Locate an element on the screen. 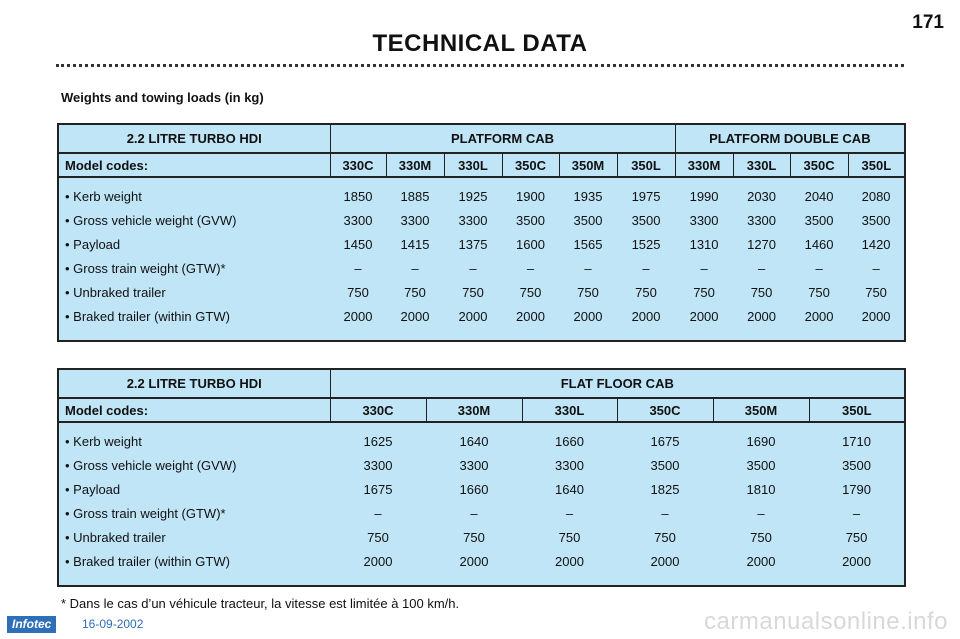  page-title: TECHNICAL DATA is located at coordinates (480, 43).